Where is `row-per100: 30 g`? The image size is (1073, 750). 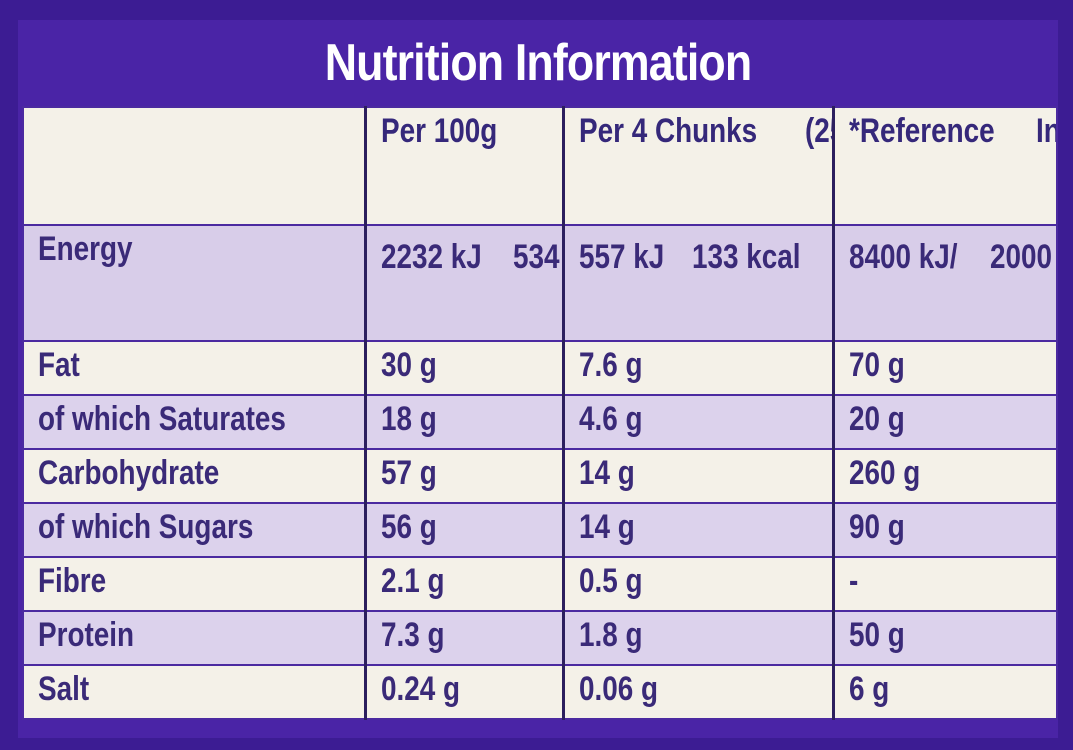
row-per100: 30 g is located at coordinates (463, 368).